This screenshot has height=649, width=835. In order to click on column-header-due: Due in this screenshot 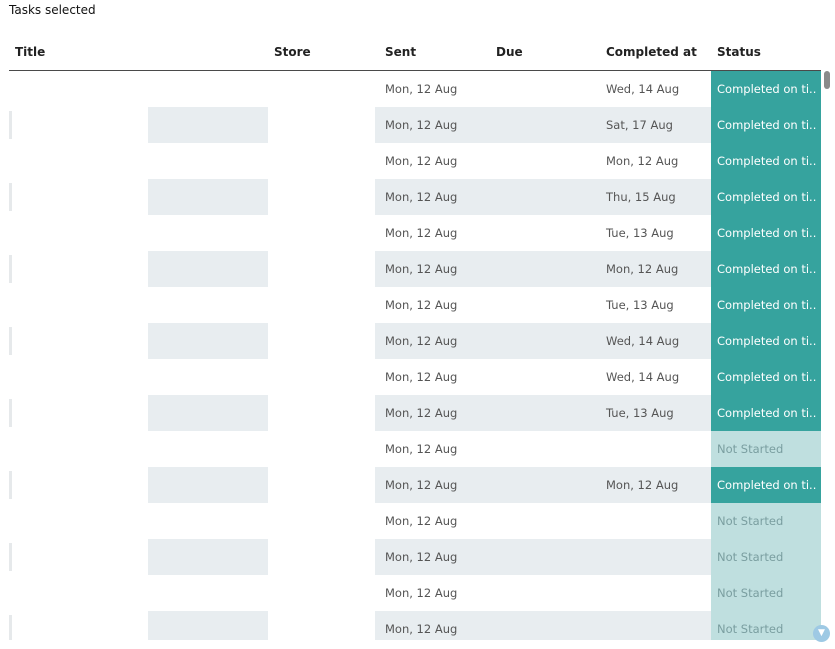, I will do `click(509, 52)`.